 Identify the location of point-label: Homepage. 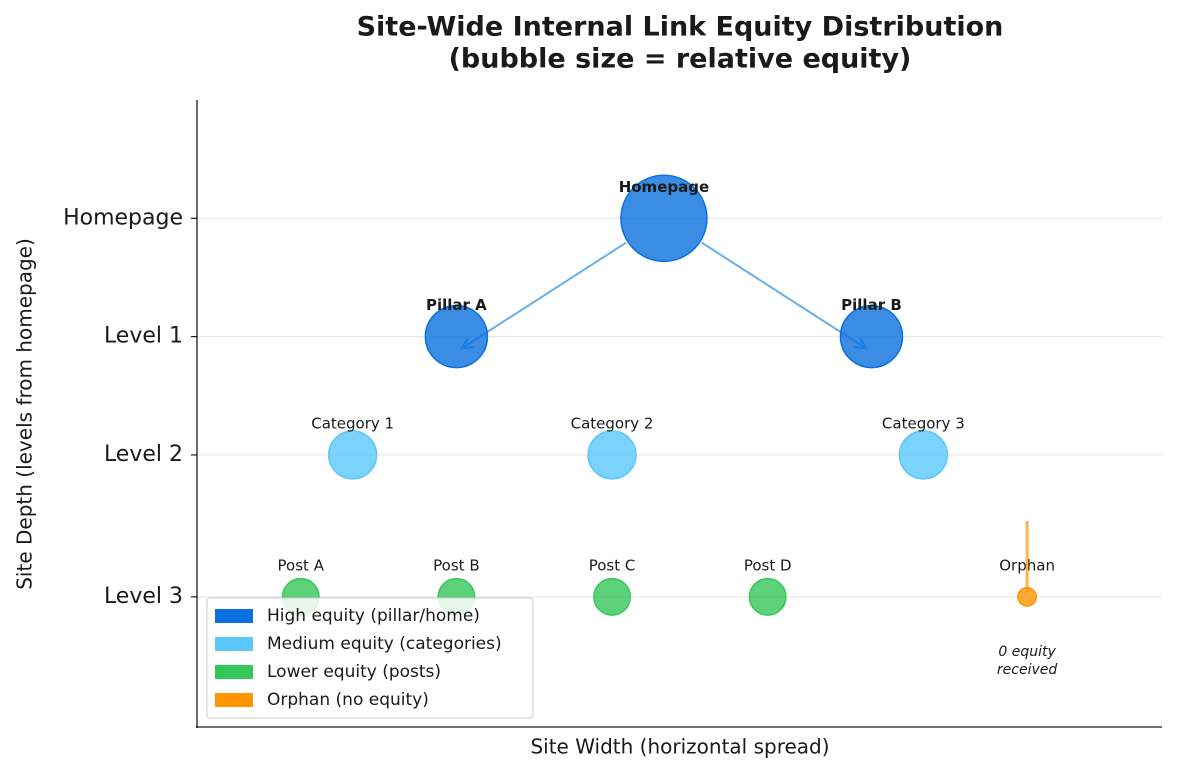
(664, 187).